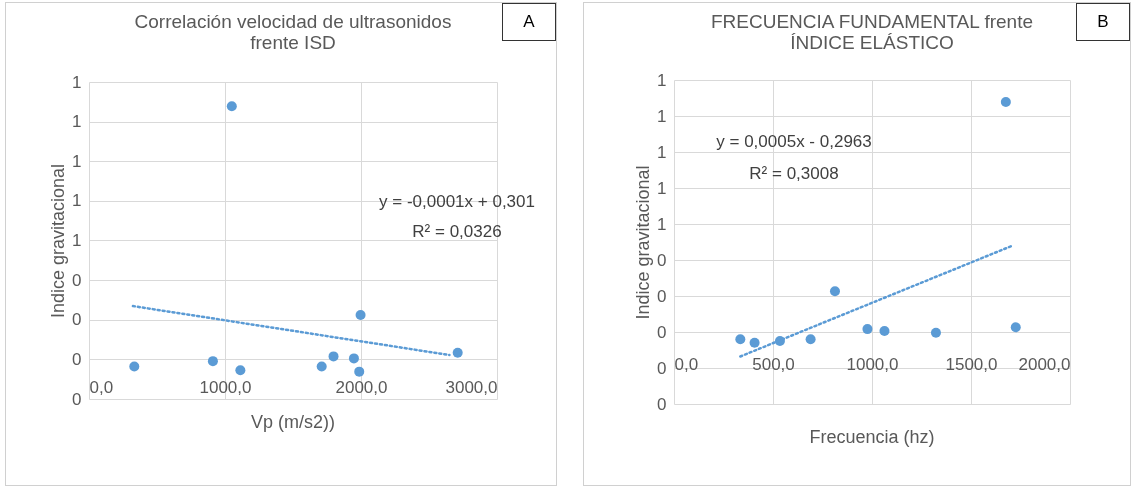 This screenshot has width=1132, height=489. I want to click on x-tick-label: 3000,0, so click(471, 387).